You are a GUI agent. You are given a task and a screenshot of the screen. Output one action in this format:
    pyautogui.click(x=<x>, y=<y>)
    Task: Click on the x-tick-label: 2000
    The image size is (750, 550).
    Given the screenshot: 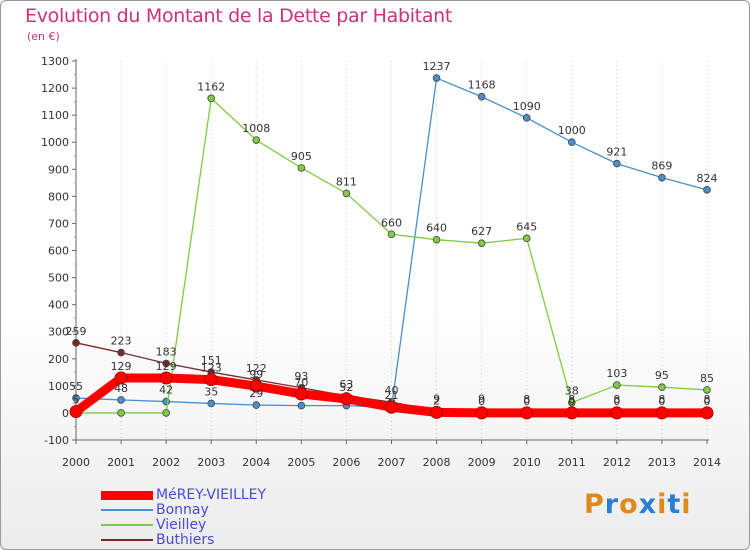 What is the action you would take?
    pyautogui.click(x=76, y=462)
    